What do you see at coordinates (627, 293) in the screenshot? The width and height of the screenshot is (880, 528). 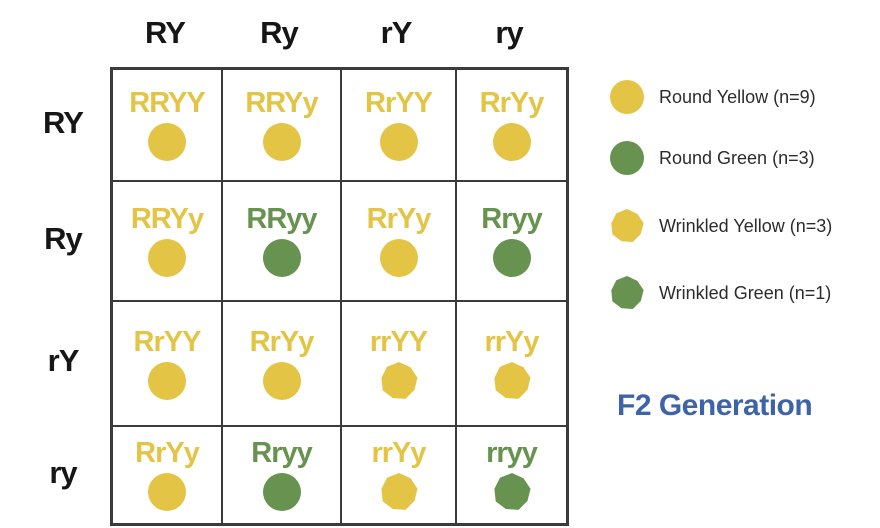 I see `wrinkled-green-dot-icon` at bounding box center [627, 293].